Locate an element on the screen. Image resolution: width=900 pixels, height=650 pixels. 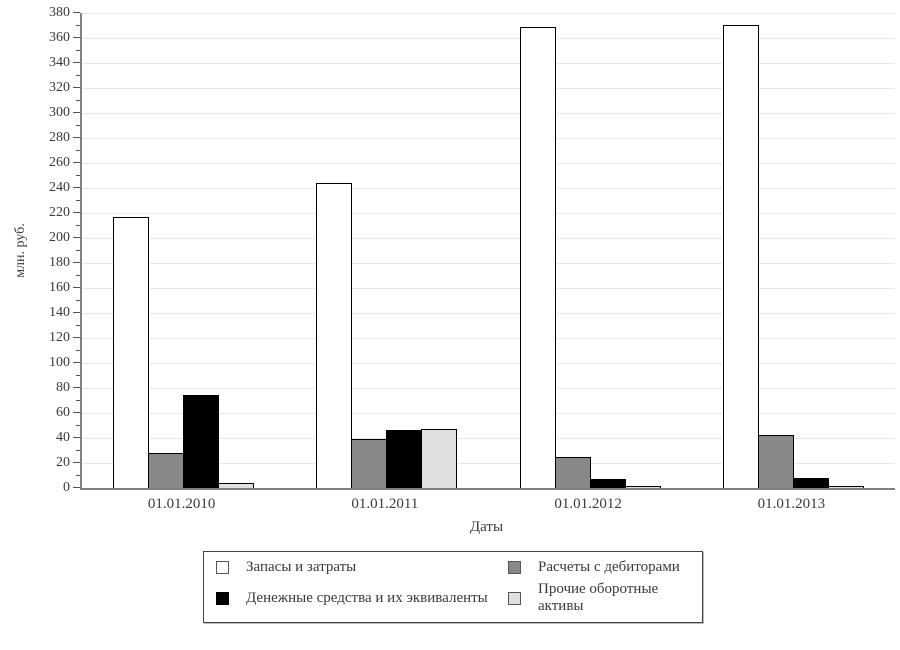
y-tick-label: 340 is located at coordinates (59, 62).